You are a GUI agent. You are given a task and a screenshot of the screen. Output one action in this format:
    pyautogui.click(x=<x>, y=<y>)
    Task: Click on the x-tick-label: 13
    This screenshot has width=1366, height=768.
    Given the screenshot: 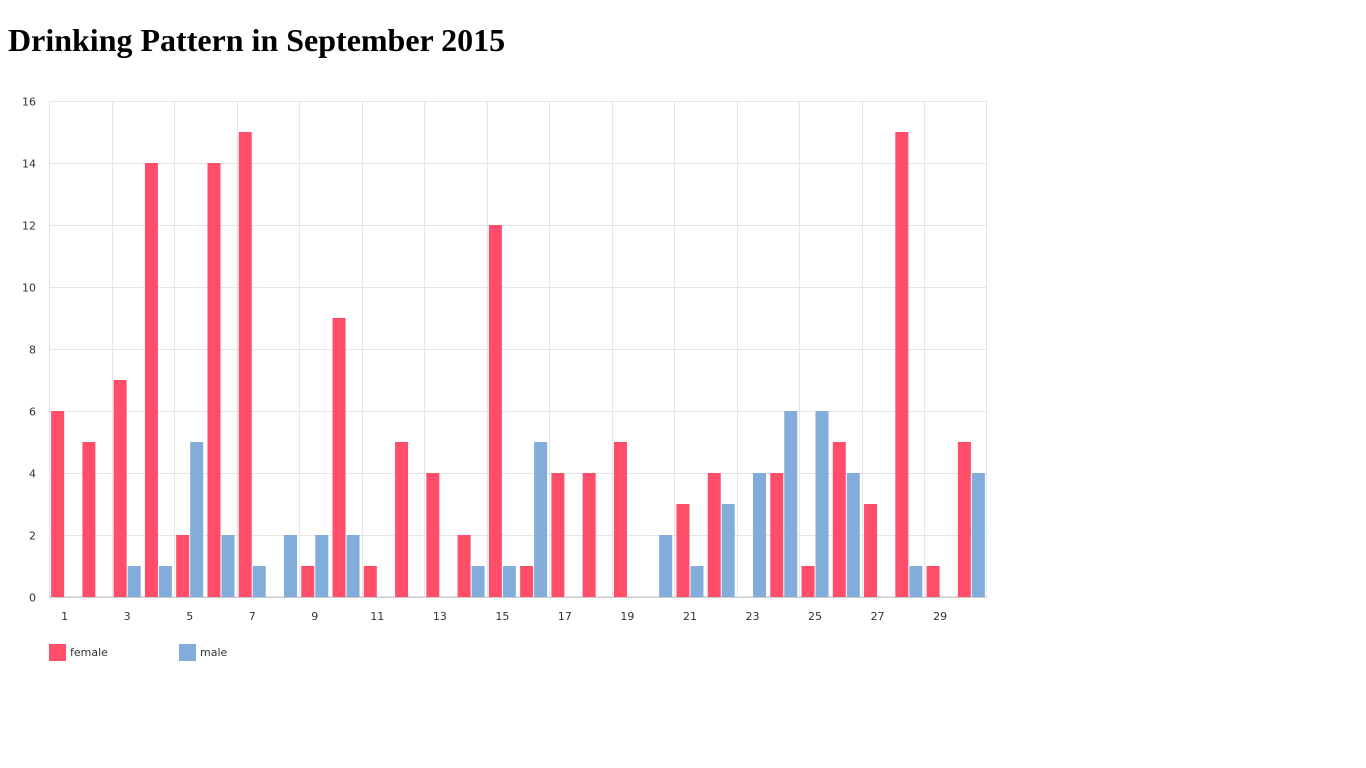 What is the action you would take?
    pyautogui.click(x=440, y=616)
    